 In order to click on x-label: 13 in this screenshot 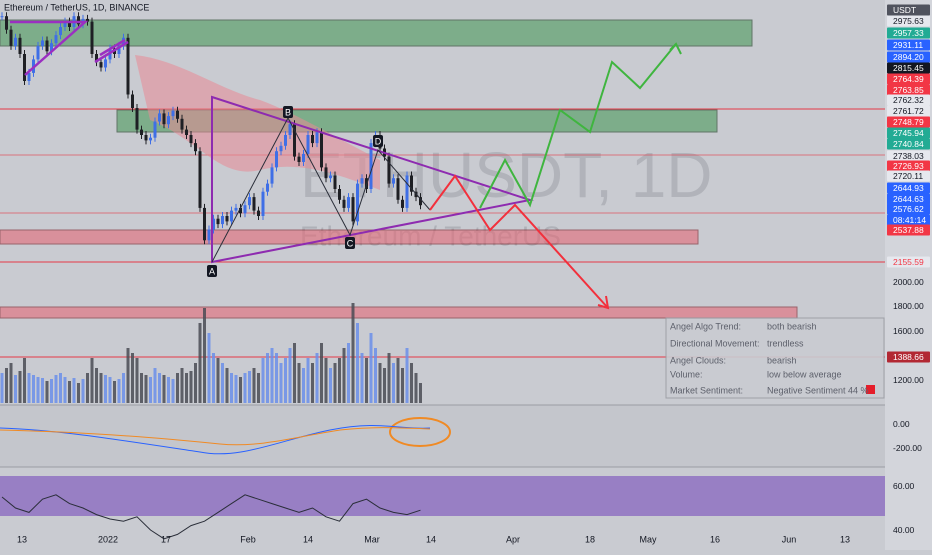, I will do `click(845, 539)`.